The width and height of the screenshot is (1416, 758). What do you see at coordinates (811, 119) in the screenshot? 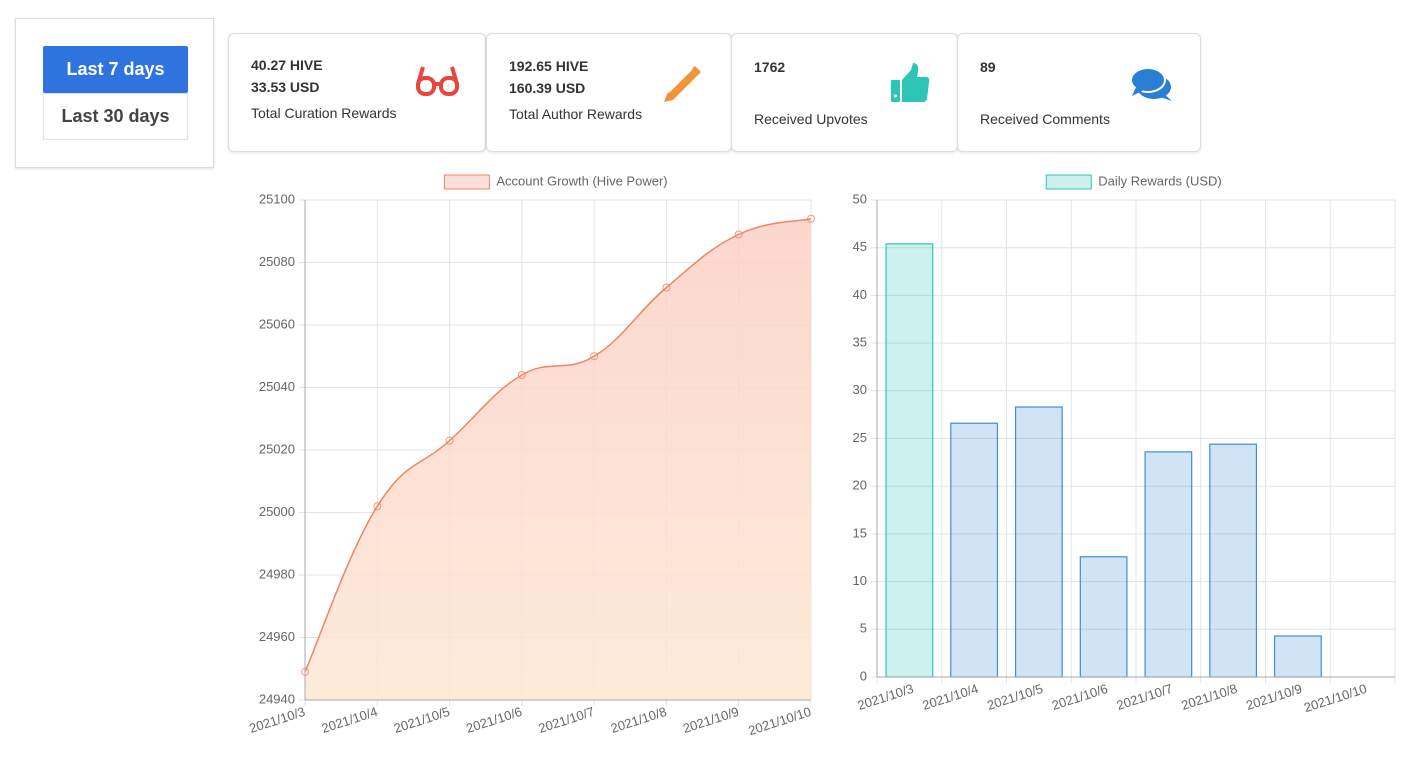
I see `stat-label: Received Upvotes` at bounding box center [811, 119].